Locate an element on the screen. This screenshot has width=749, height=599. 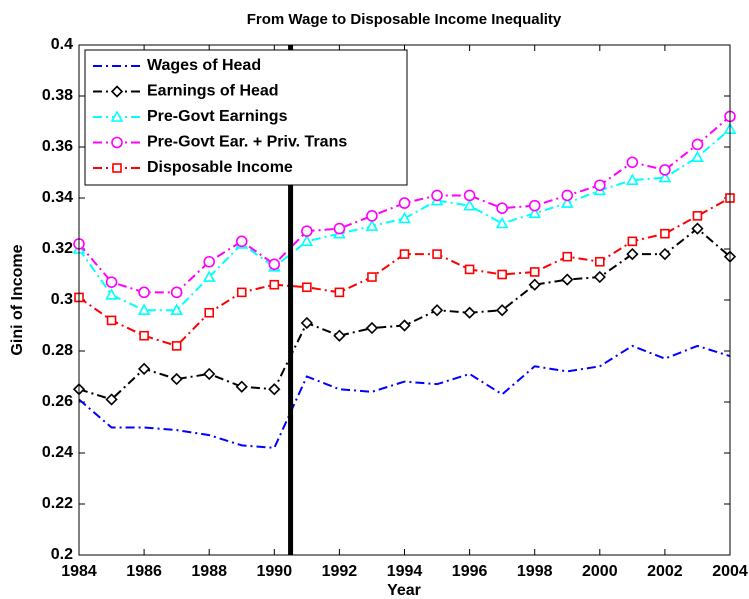
y-tick-label: 0.32 is located at coordinates (57, 248).